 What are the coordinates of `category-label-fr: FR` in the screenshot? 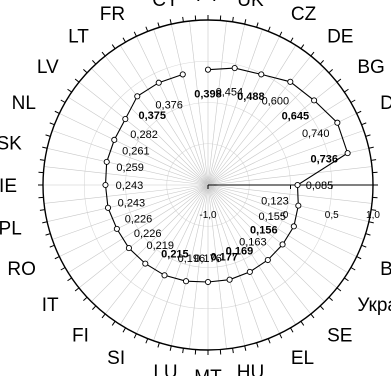 It's located at (112, 14).